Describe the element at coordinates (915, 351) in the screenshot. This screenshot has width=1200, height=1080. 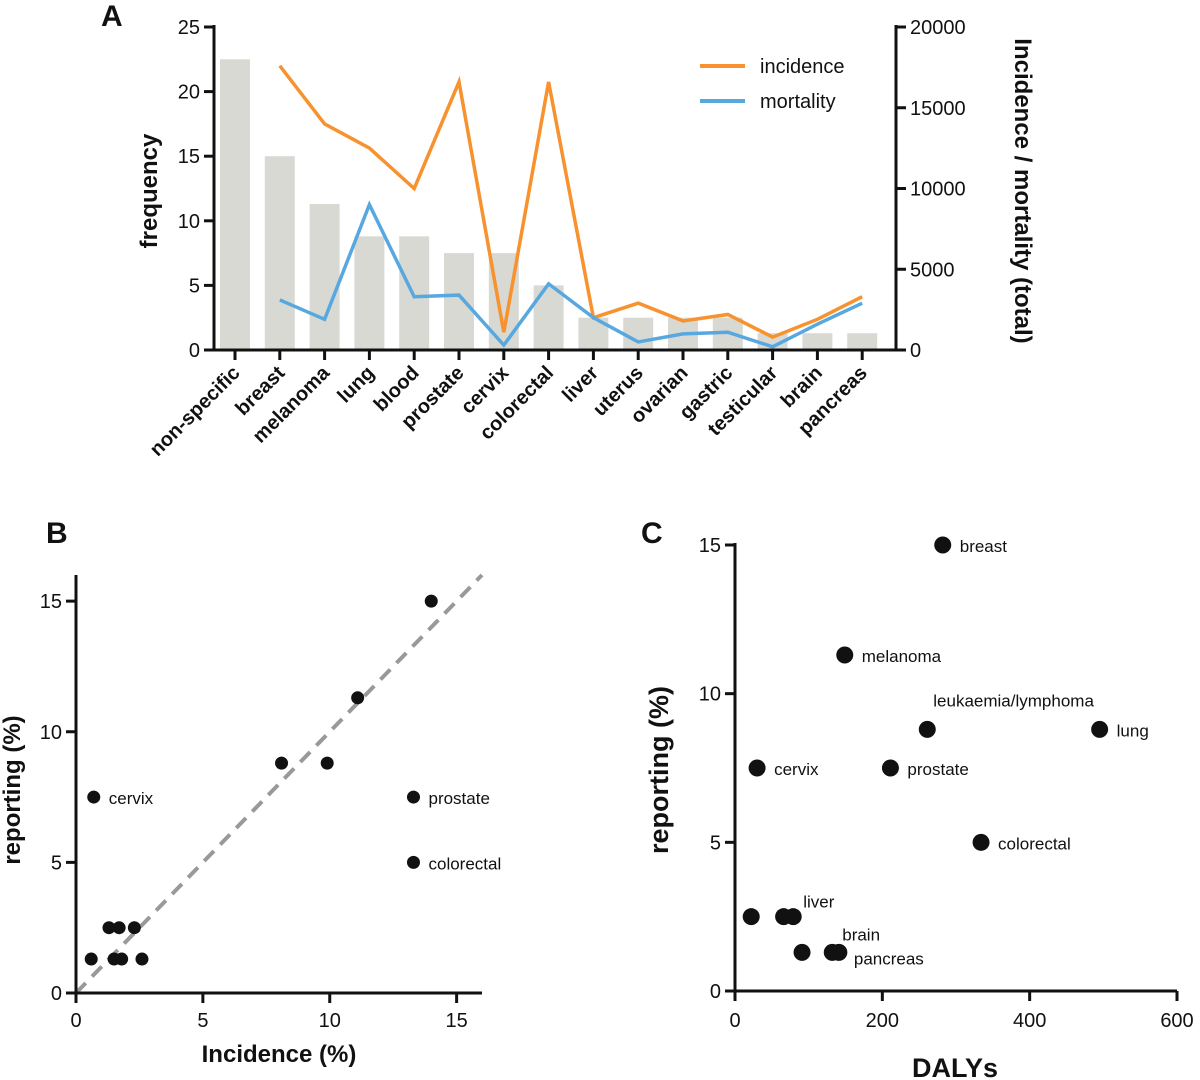
I see `y2-tick-label: 0` at that location.